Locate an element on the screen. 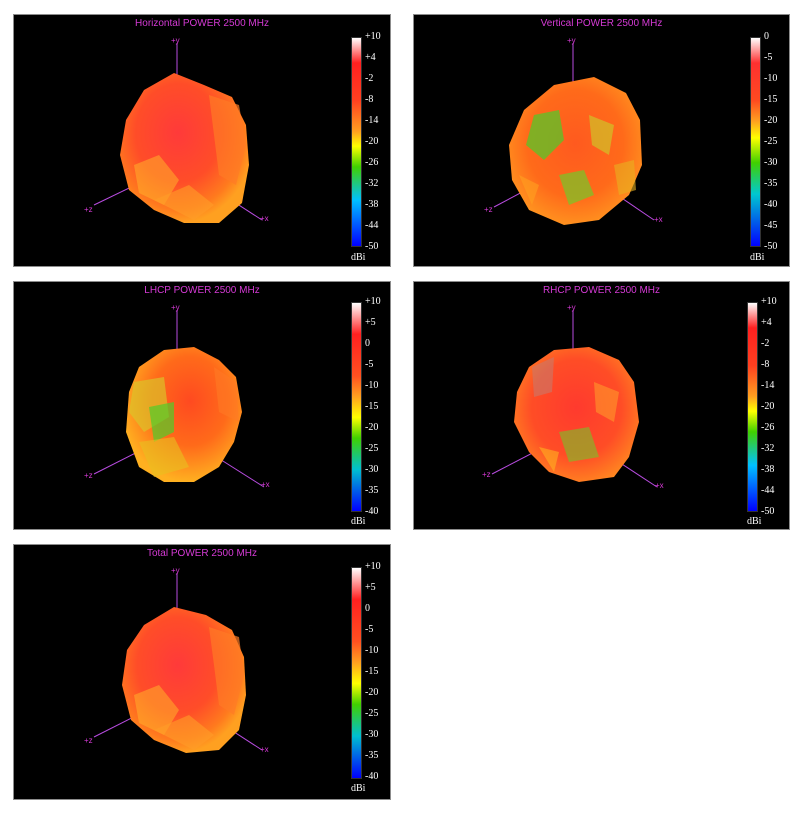 The height and width of the screenshot is (816, 800). pattern-surface is located at coordinates (575, 151).